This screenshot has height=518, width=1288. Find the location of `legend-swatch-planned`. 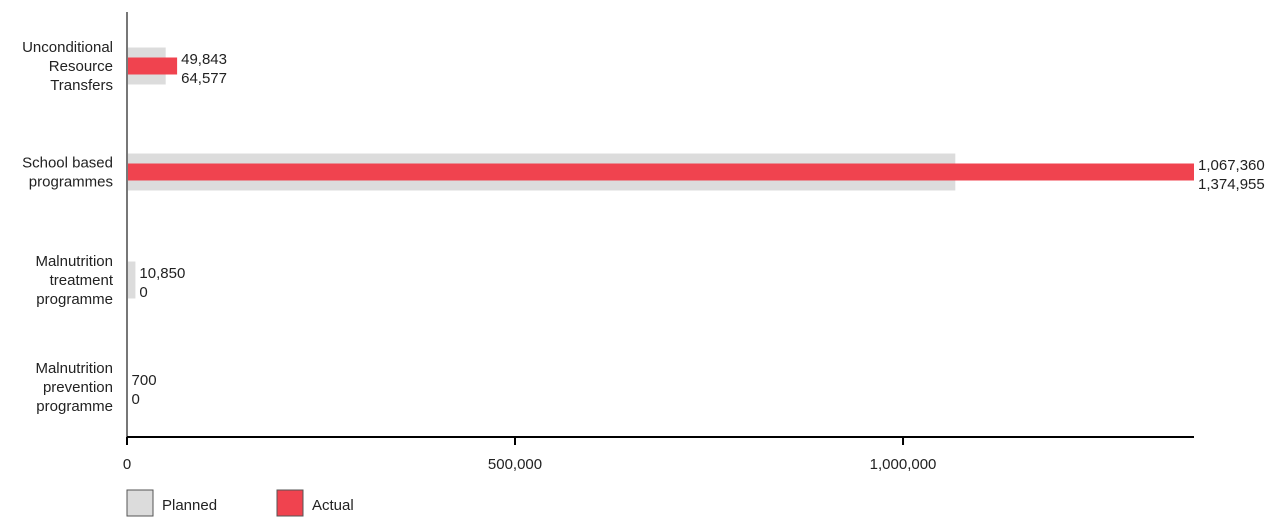

legend-swatch-planned is located at coordinates (140, 503).